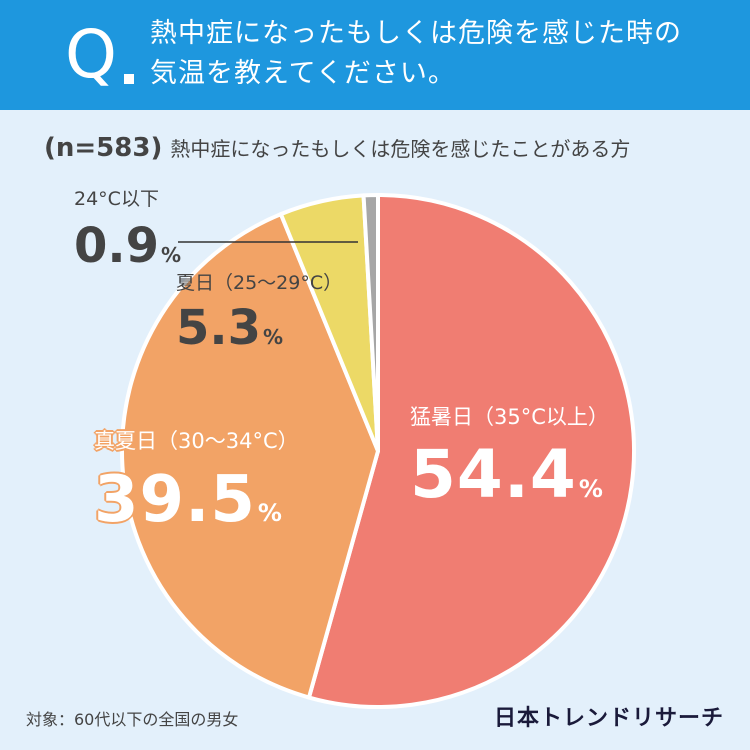  What do you see at coordinates (129, 79) in the screenshot?
I see `q-dot` at bounding box center [129, 79].